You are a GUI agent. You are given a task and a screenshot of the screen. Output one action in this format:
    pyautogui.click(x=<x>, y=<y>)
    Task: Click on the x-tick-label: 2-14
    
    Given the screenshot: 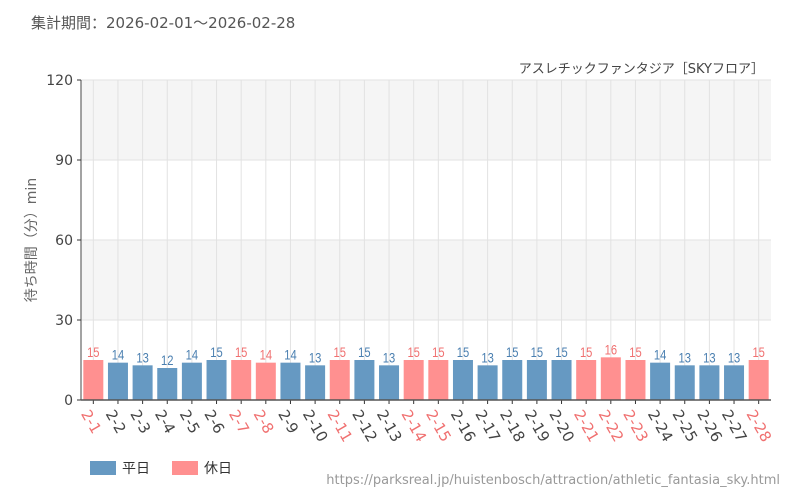 What is the action you would take?
    pyautogui.click(x=414, y=426)
    